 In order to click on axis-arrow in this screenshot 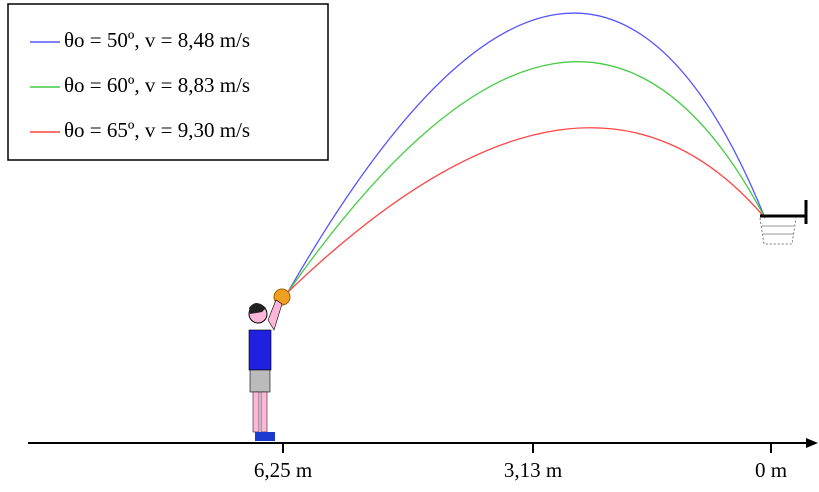, I will do `click(812, 443)`.